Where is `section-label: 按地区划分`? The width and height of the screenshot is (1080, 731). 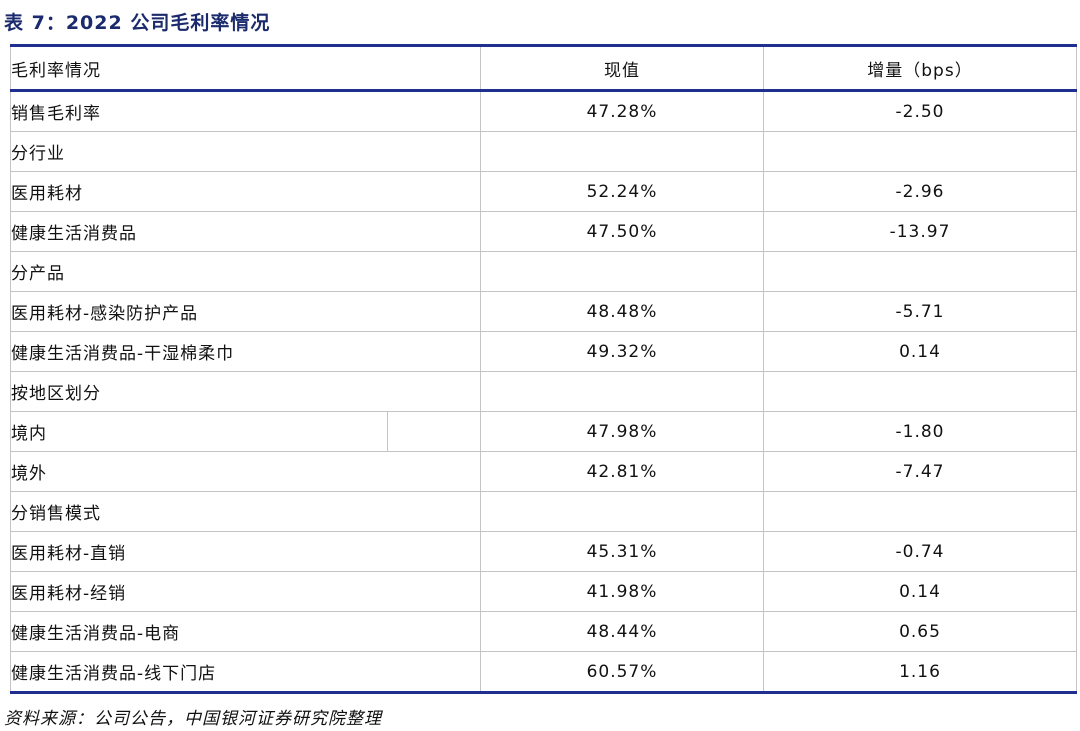
section-label: 按地区划分 is located at coordinates (245, 391).